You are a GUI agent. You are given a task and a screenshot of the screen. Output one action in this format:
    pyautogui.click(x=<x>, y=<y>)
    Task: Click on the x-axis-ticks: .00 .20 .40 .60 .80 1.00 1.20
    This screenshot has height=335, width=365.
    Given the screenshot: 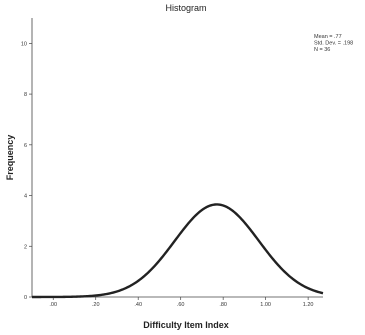 What is the action you would take?
    pyautogui.click(x=181, y=302)
    